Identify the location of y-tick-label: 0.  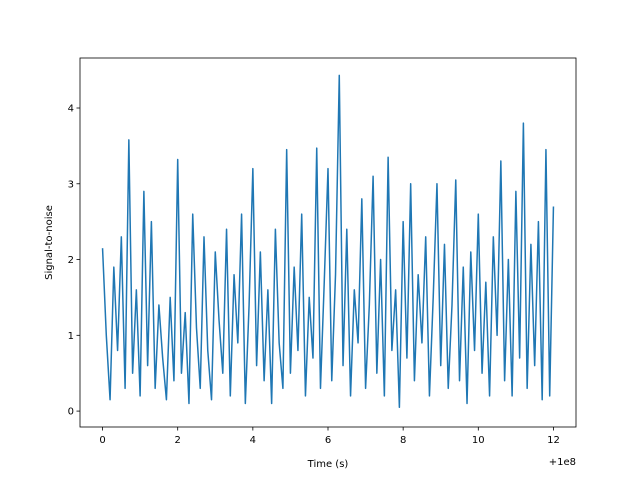
(71, 412).